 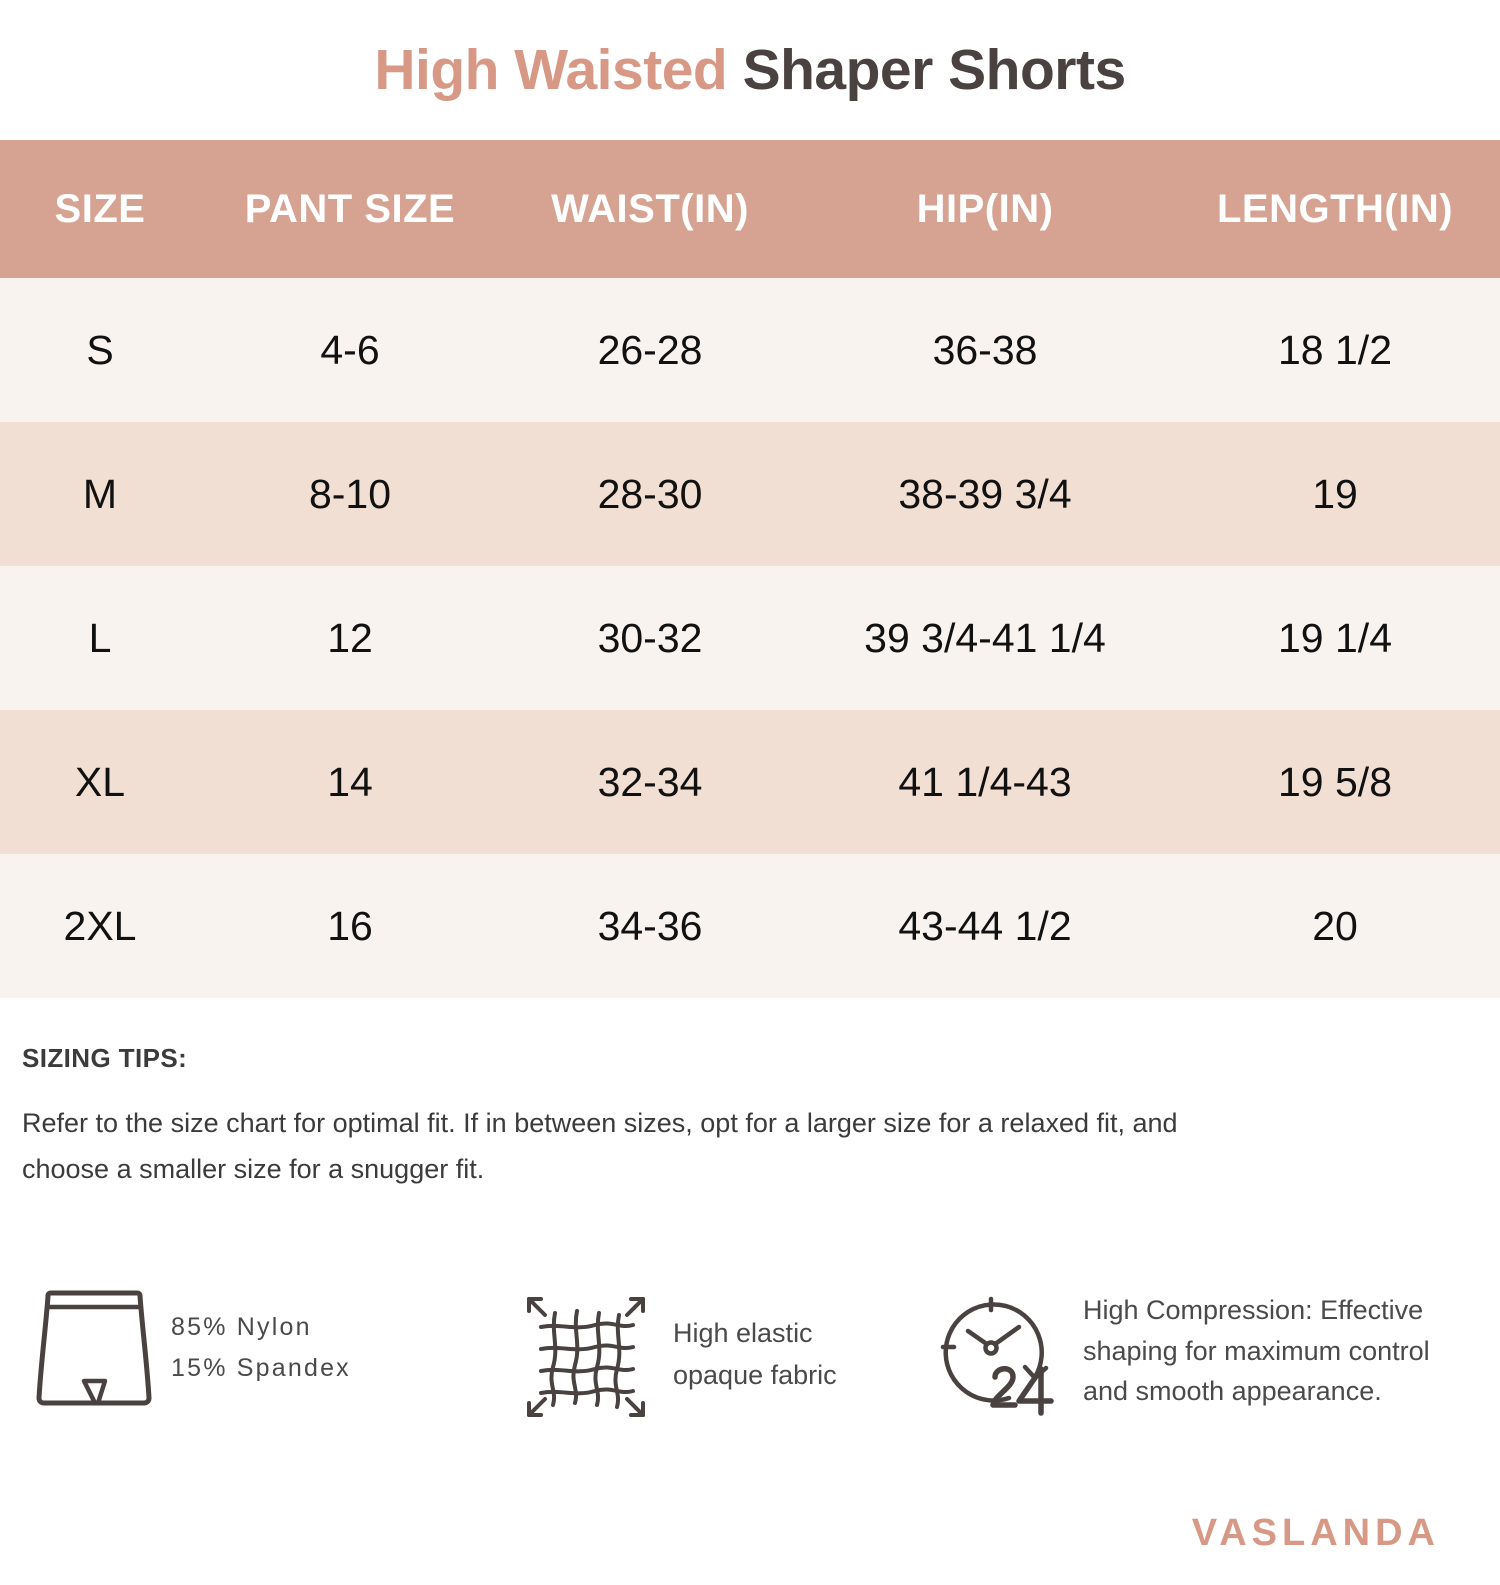 I want to click on cell-size: 2XL, so click(x=100, y=926).